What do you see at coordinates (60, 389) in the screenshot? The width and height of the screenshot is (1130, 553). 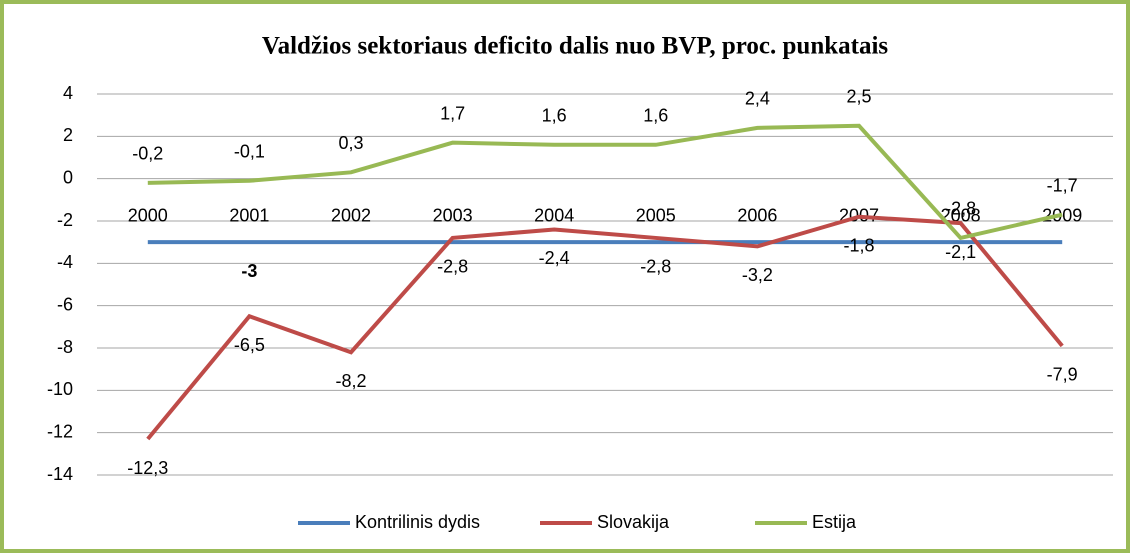 I see `y-tick-label: -10` at bounding box center [60, 389].